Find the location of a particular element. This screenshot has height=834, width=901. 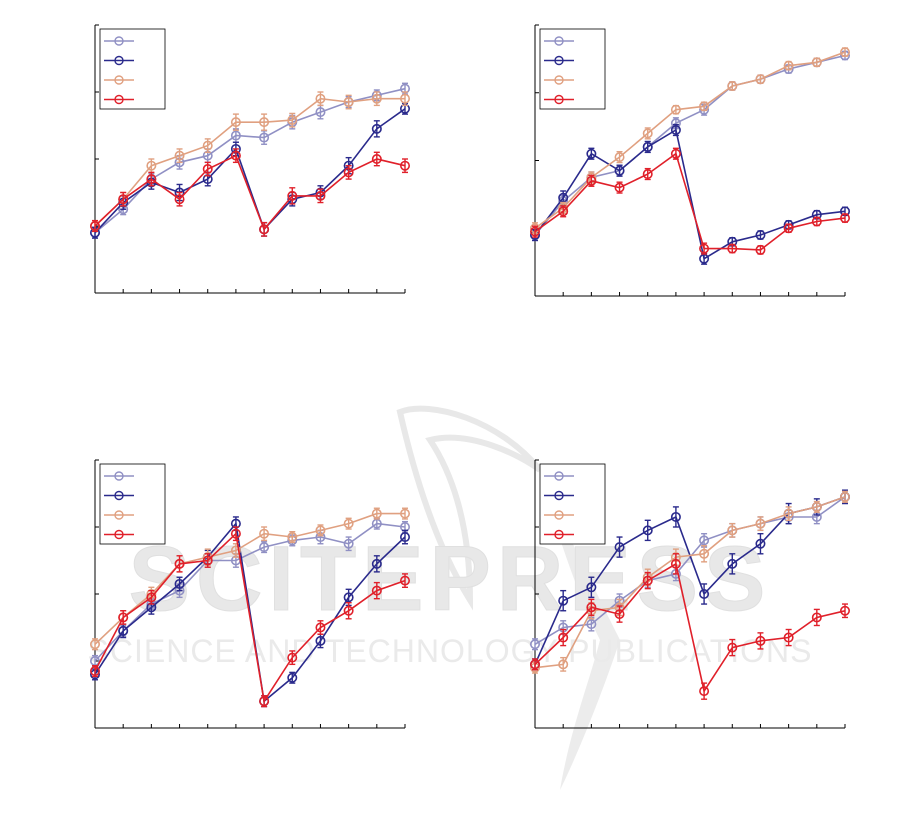

chart-bottom-left is located at coordinates (250, 594).